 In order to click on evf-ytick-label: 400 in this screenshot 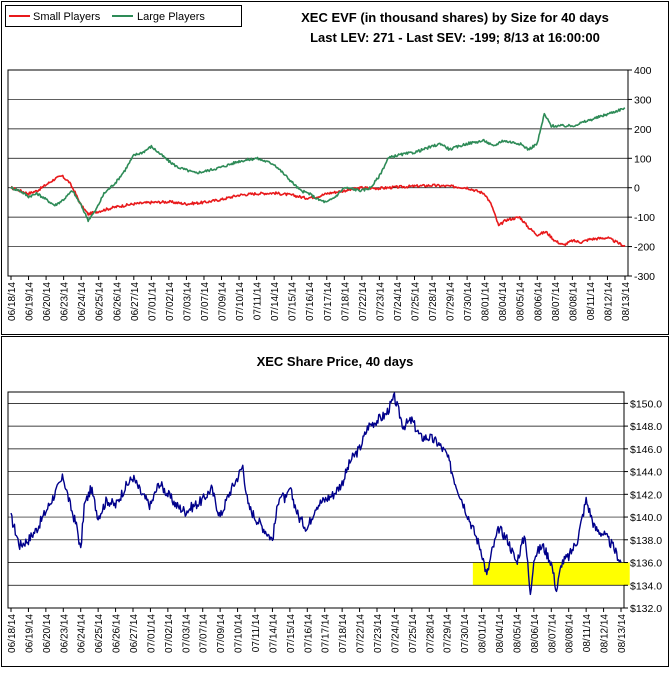, I will do `click(643, 71)`.